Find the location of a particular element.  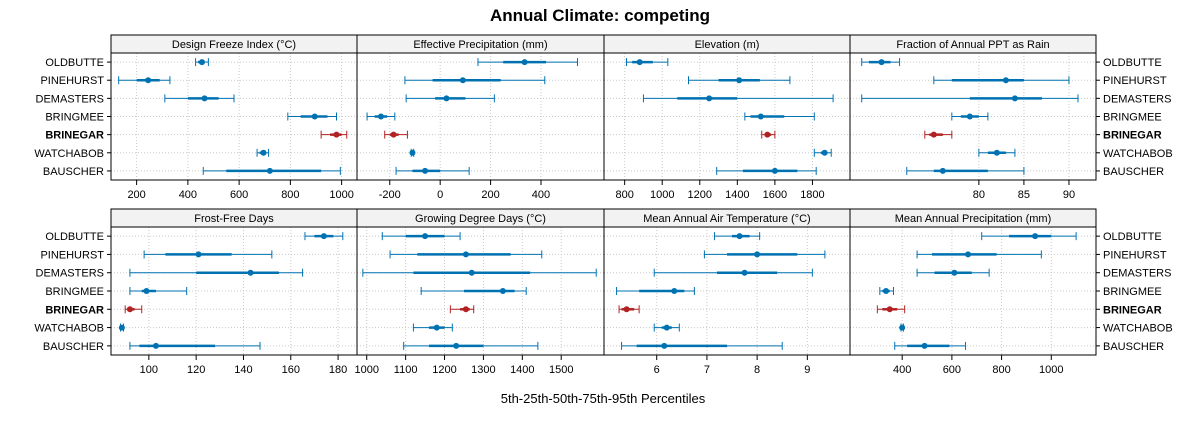

panel-5: Frost-Free Days 100 120 140 160 180 is located at coordinates (234, 292).